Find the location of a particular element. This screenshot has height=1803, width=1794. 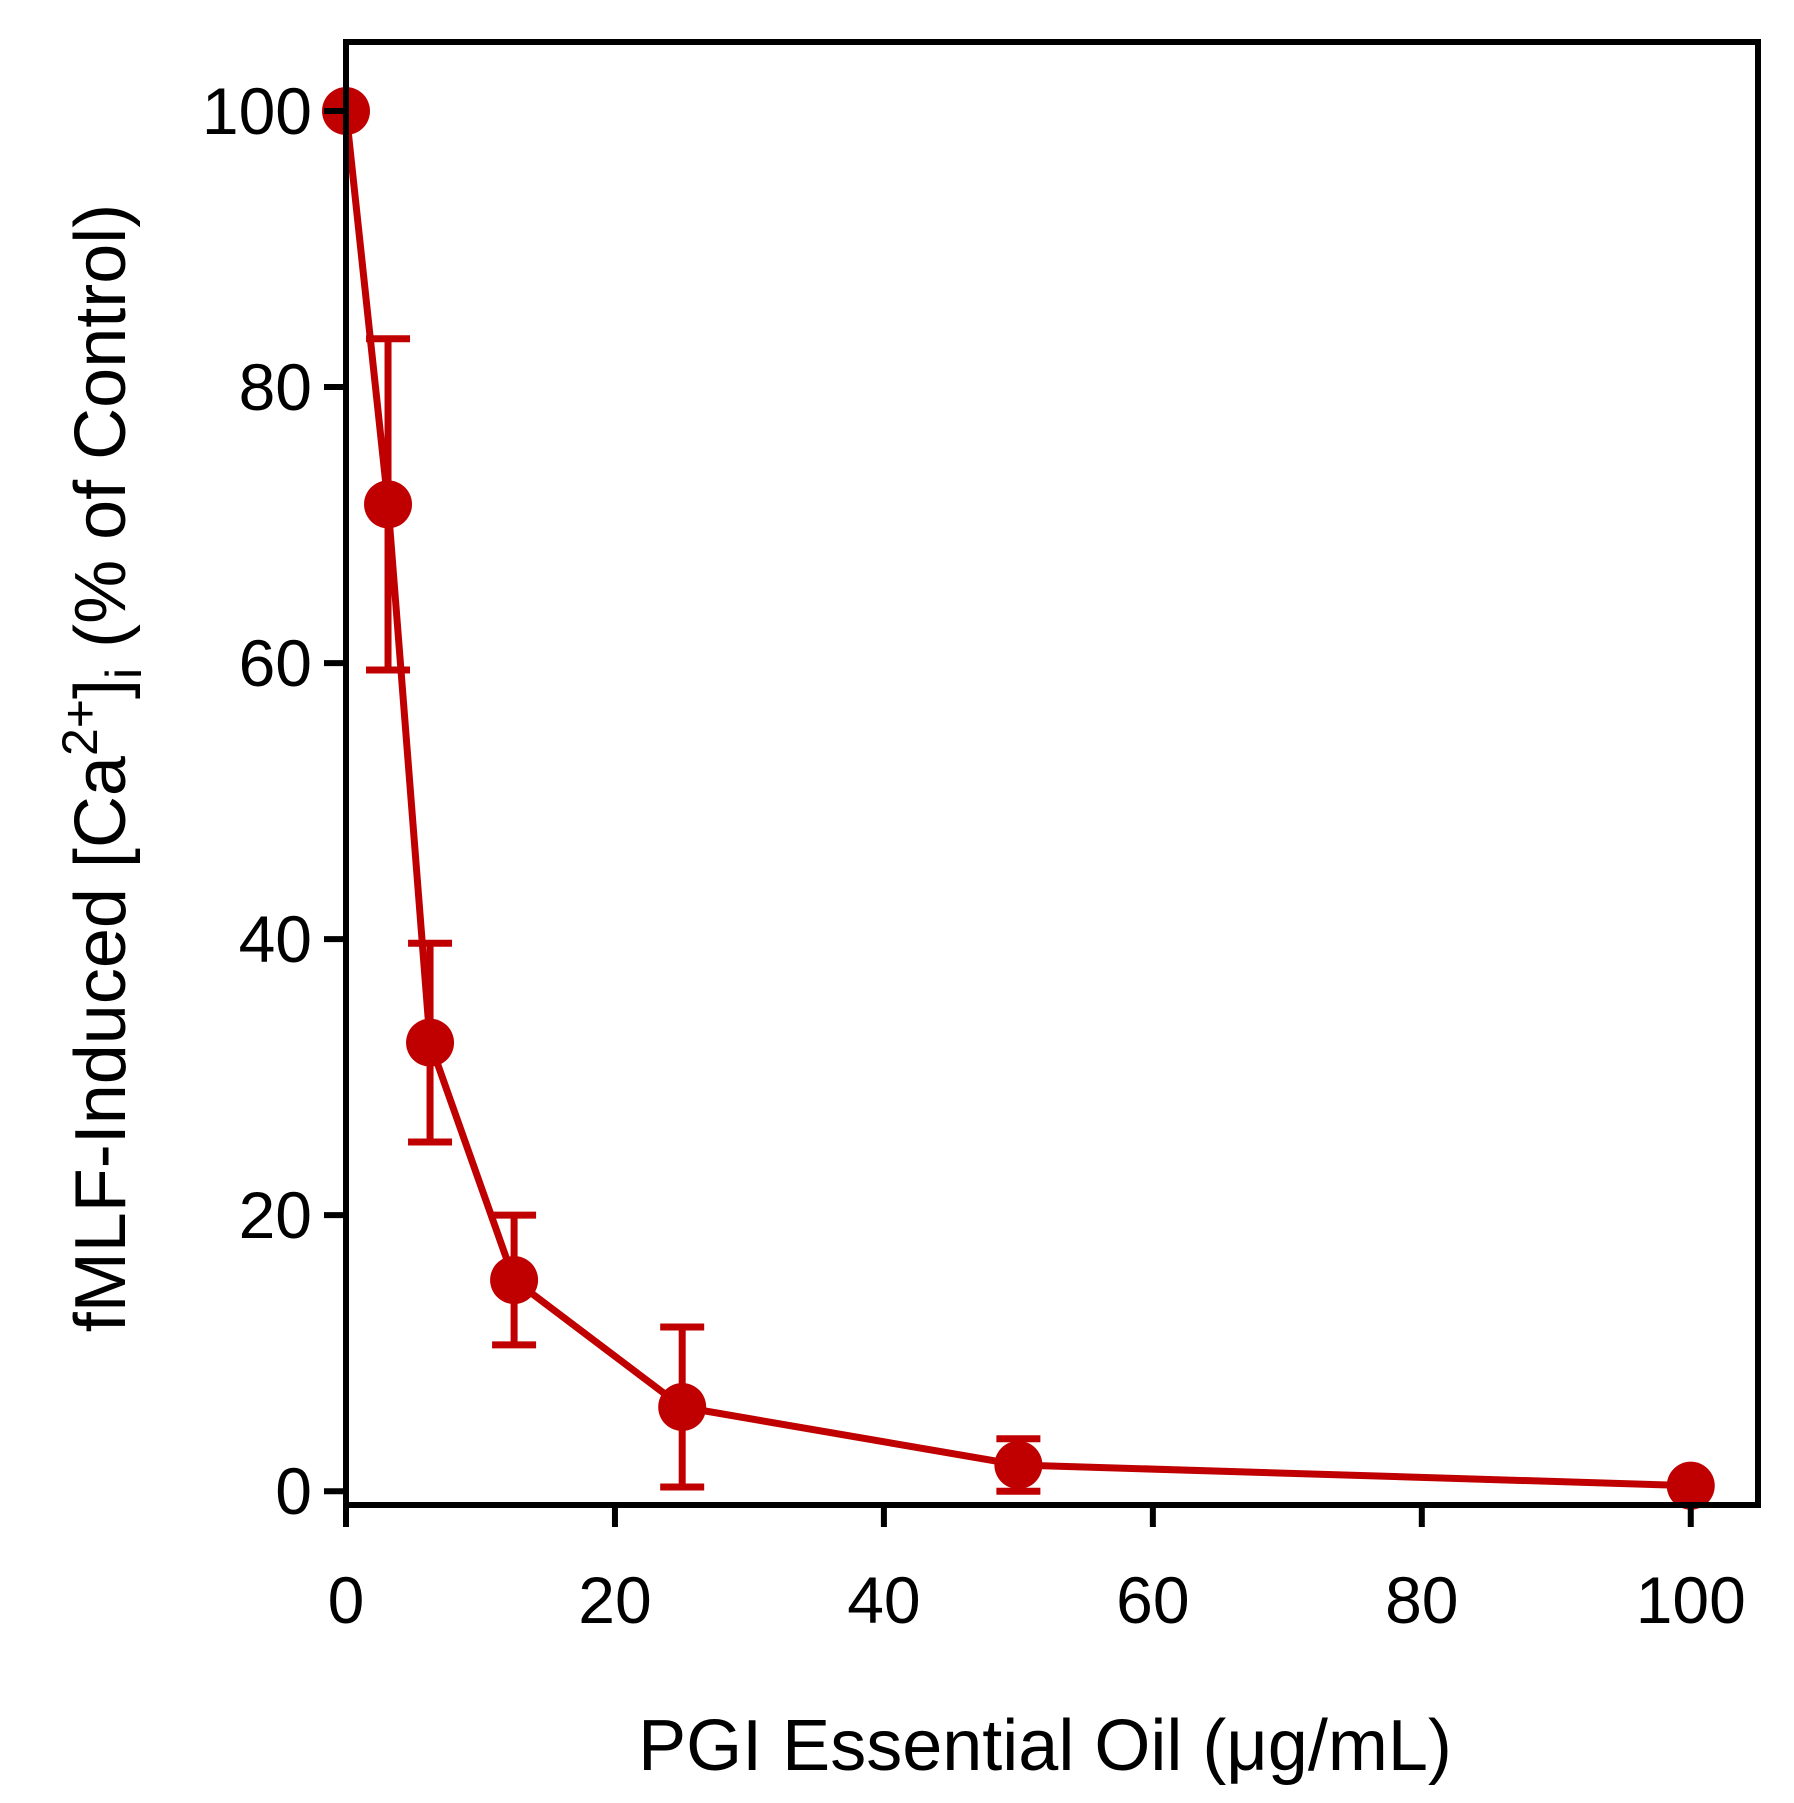

y-tick-label: 20 is located at coordinates (275, 1215).